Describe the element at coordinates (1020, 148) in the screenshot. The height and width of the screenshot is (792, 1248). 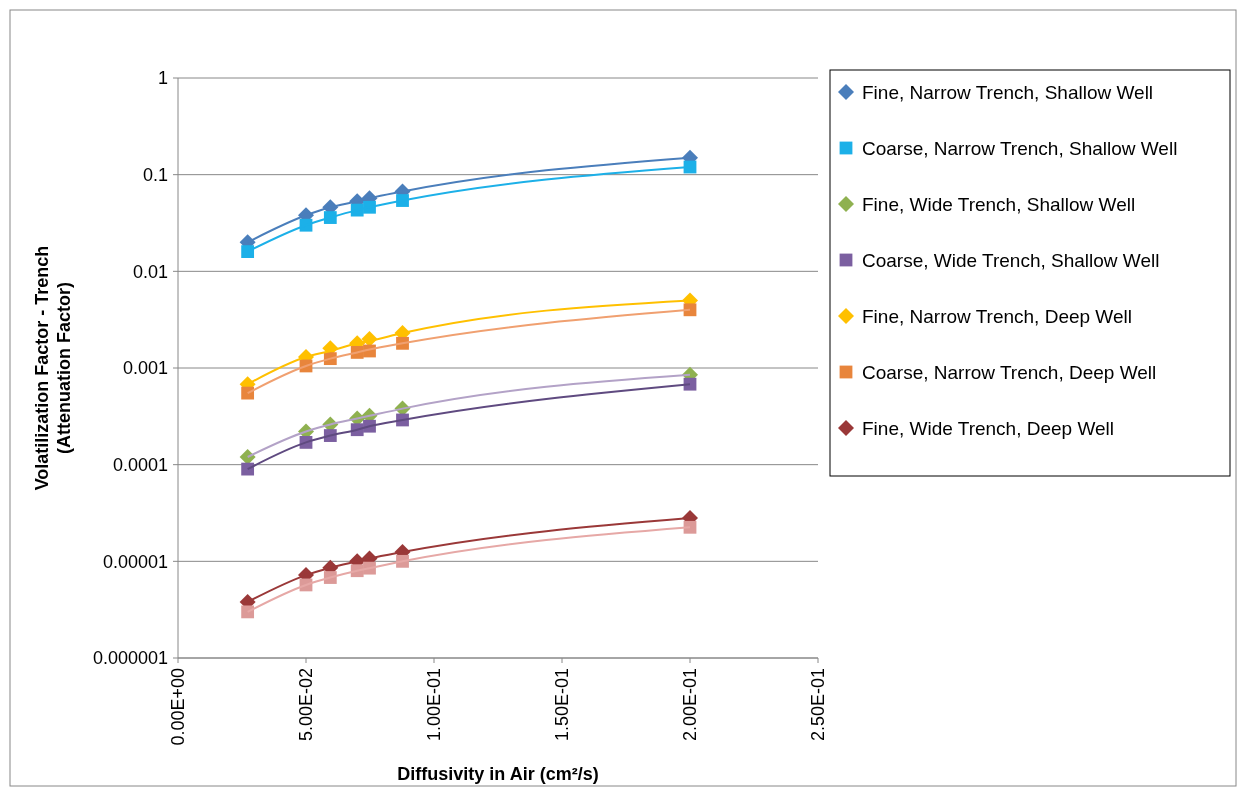
I see `legend-label: Coarse, Narrow Trench, Shallow Well` at that location.